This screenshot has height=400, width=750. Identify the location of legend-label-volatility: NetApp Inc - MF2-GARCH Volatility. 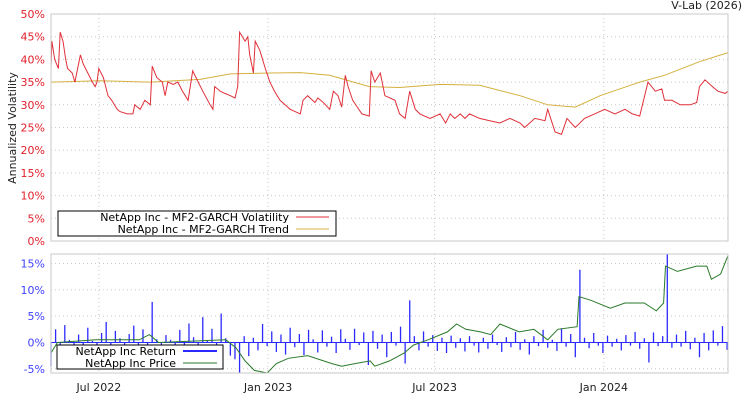
(194, 217).